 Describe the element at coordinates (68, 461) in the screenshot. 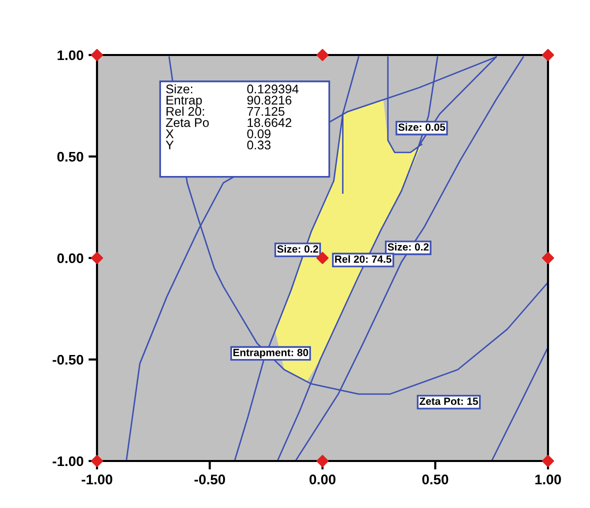

I see `y-tick-label: -1.00` at that location.